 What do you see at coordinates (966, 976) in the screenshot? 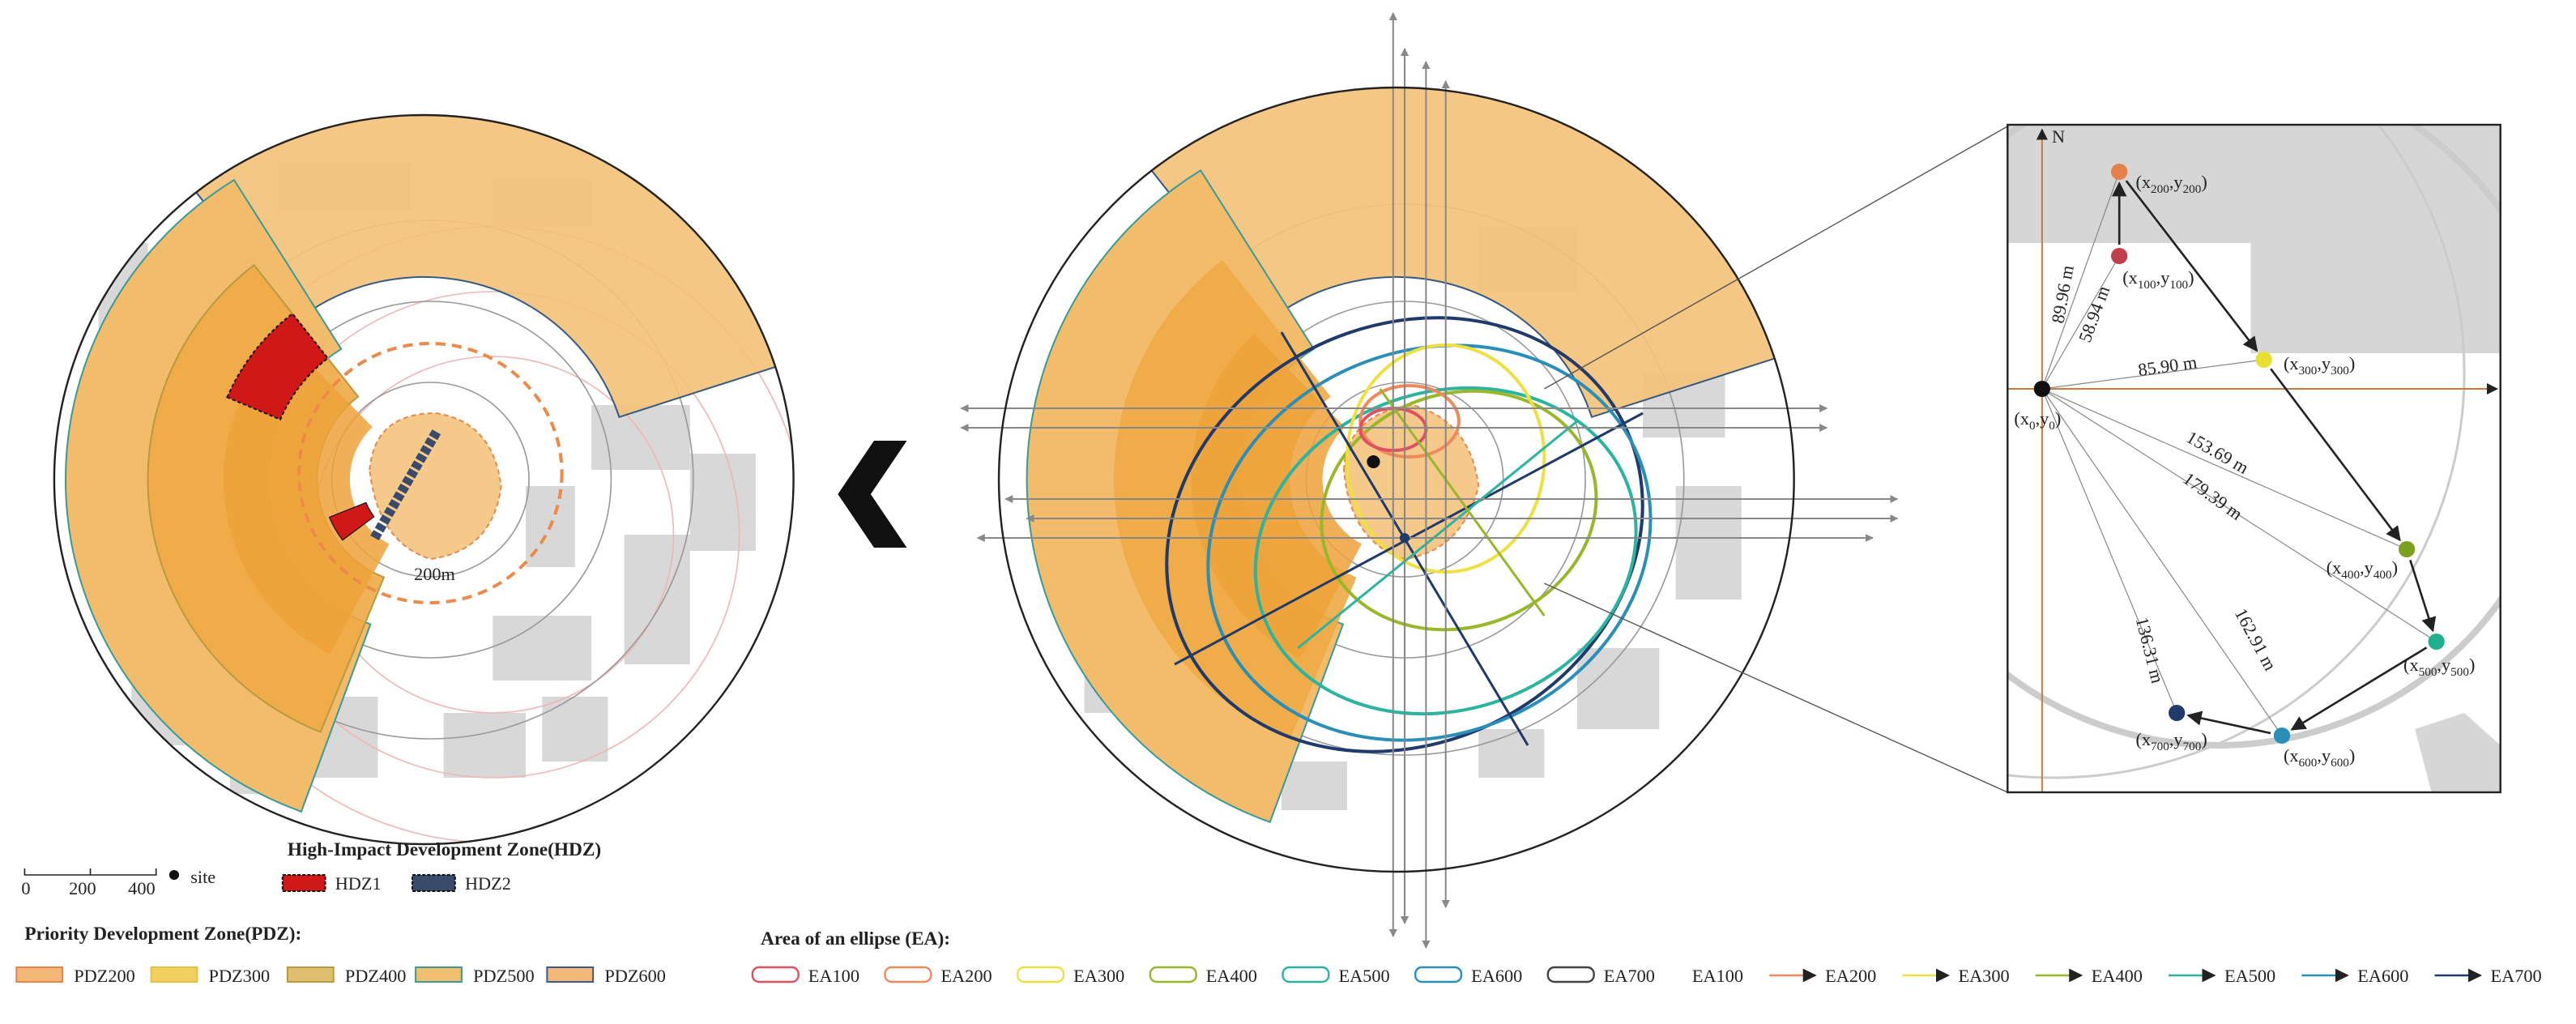
I see `ea-label: EA200` at bounding box center [966, 976].